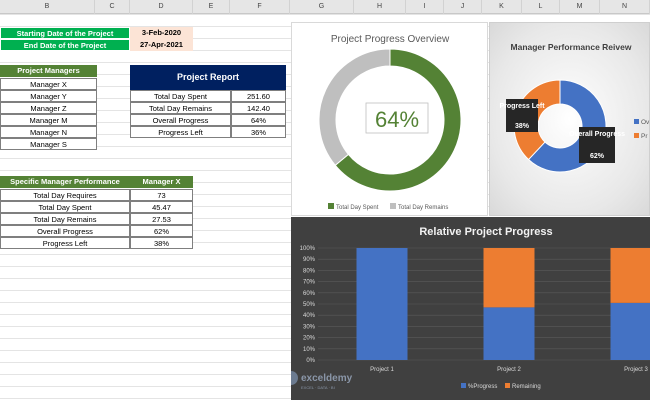 This screenshot has height=400, width=650. I want to click on report-label: Progress Left, so click(180, 132).